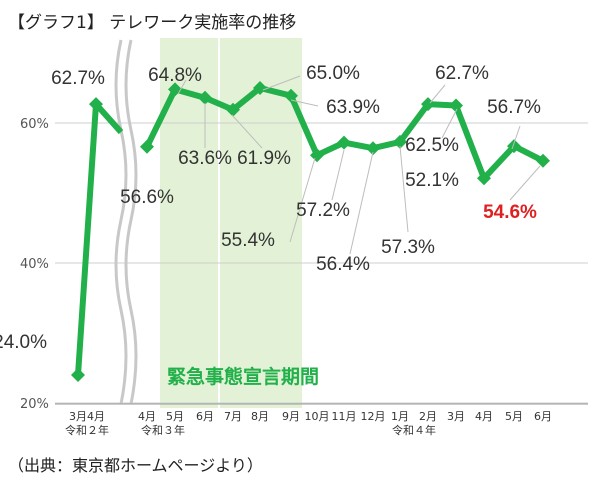  I want to click on data-label: 56.4%, so click(343, 264).